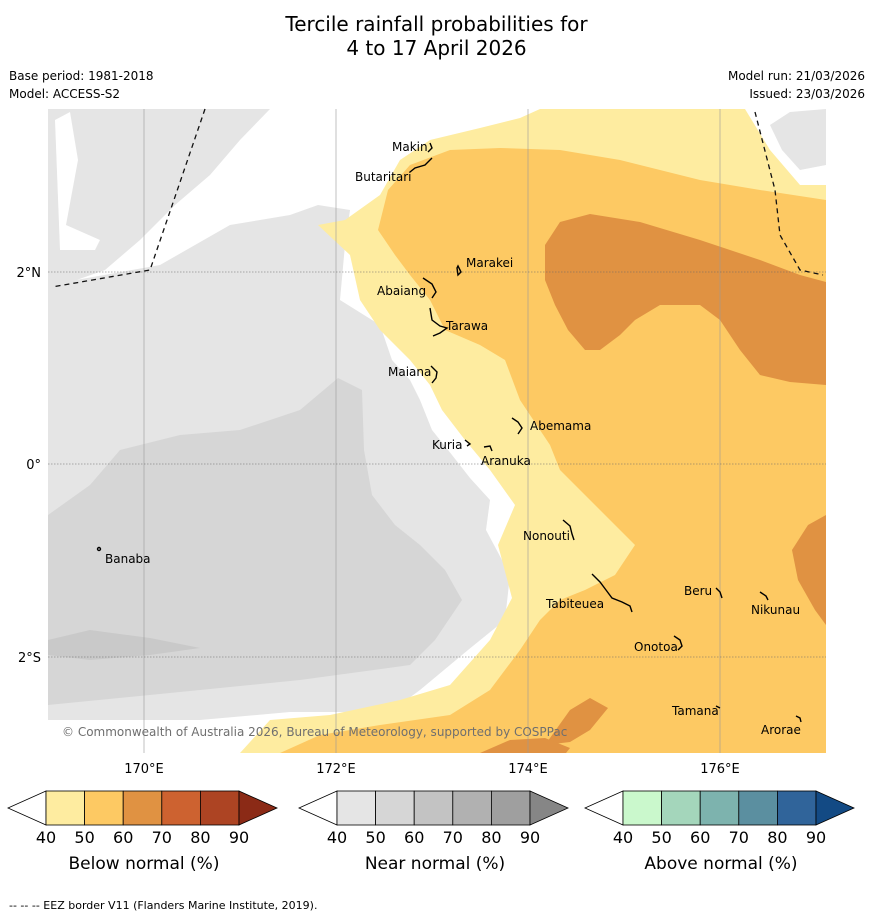  I want to click on label-maiana: Maiana, so click(409, 372).